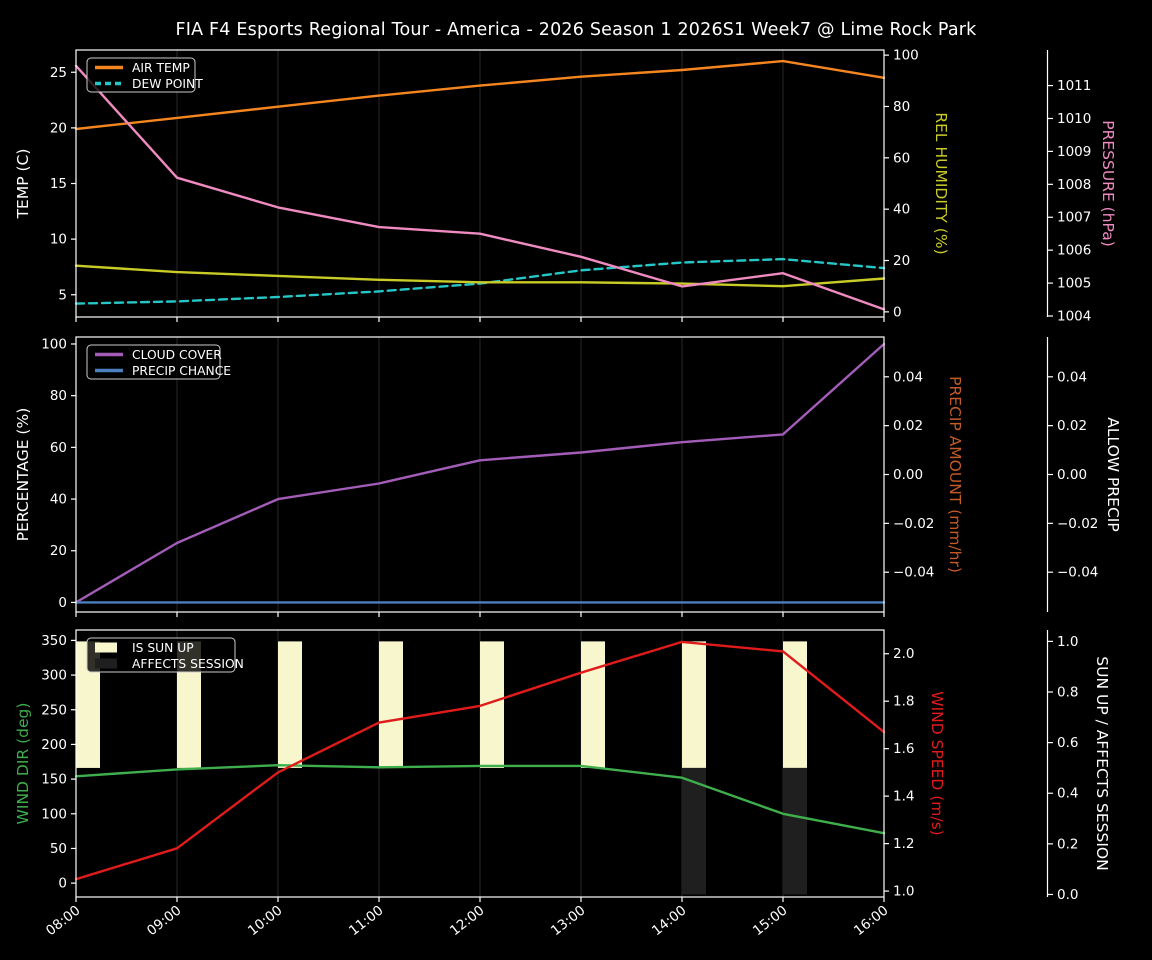 The image size is (1152, 960). I want to click on x-tick-label: 12:00, so click(467, 921).